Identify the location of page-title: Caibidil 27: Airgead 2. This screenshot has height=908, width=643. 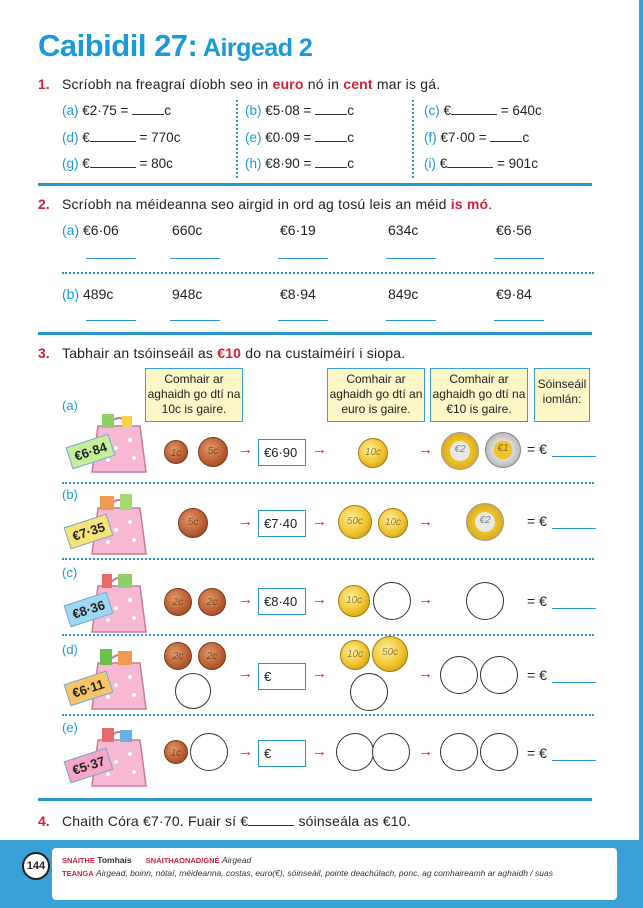
(175, 45).